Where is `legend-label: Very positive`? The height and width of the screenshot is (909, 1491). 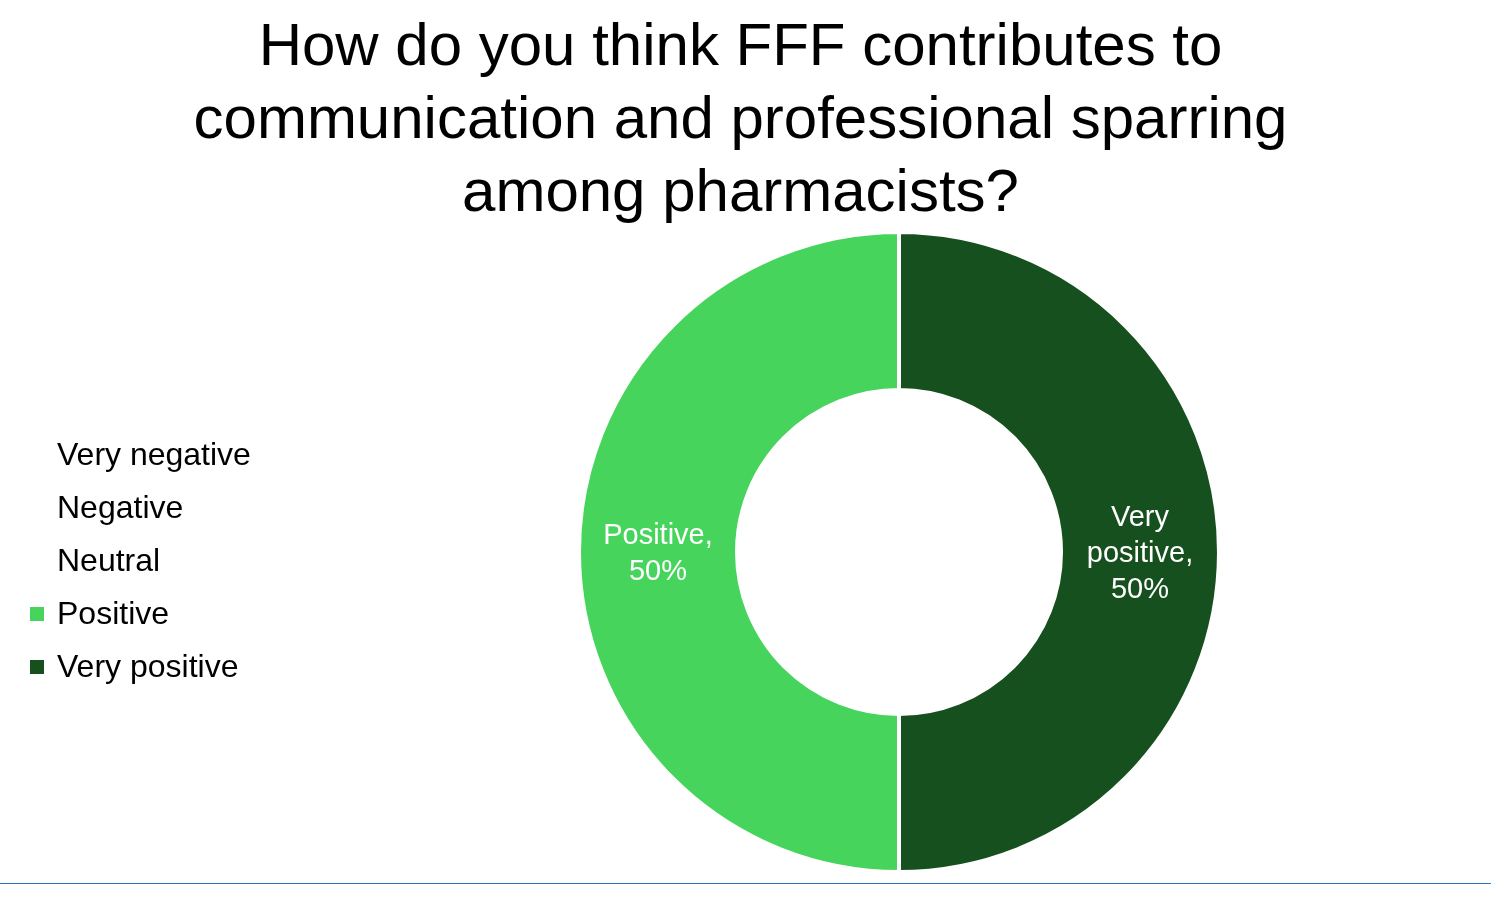
legend-label: Very positive is located at coordinates (148, 666).